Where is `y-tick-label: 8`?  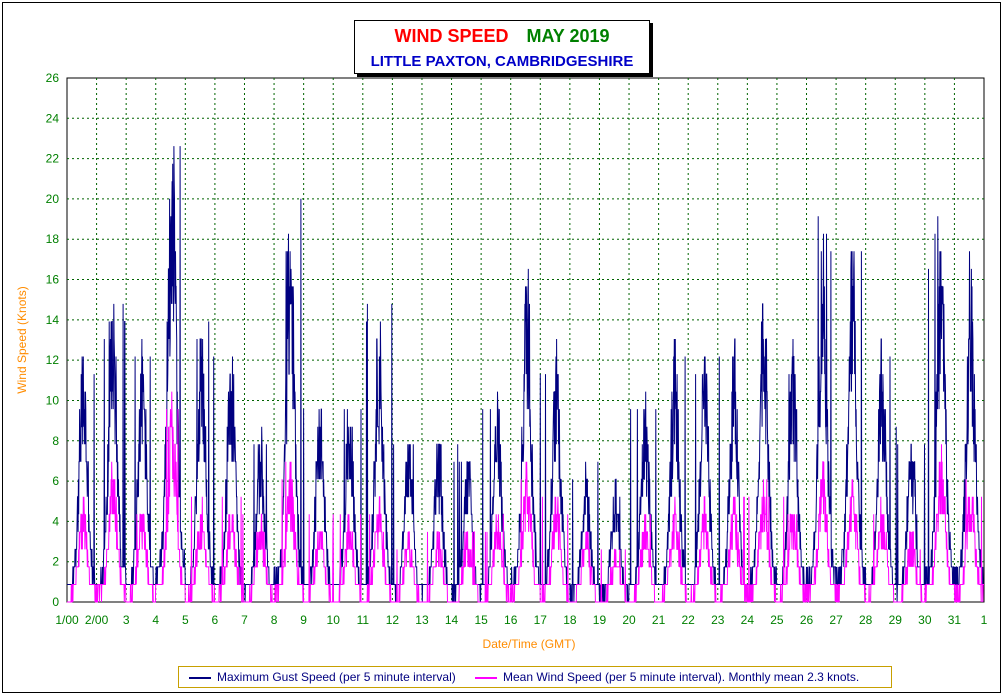
y-tick-label: 8 is located at coordinates (55, 441).